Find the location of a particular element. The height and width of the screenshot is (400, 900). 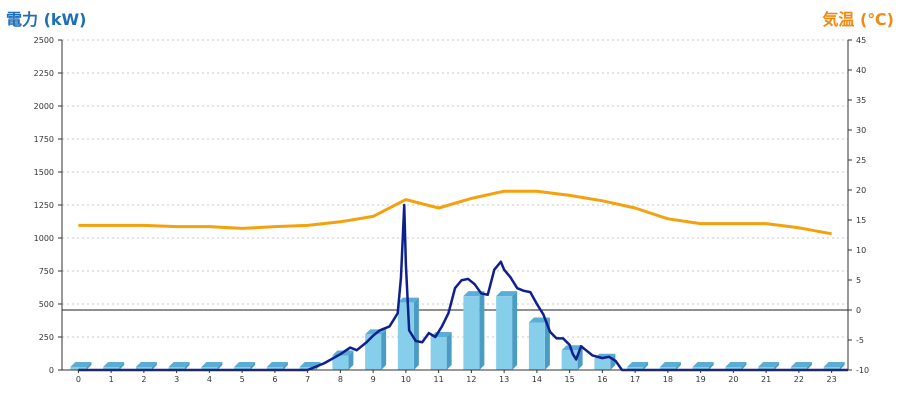

x-tick-label: 5 is located at coordinates (242, 379).